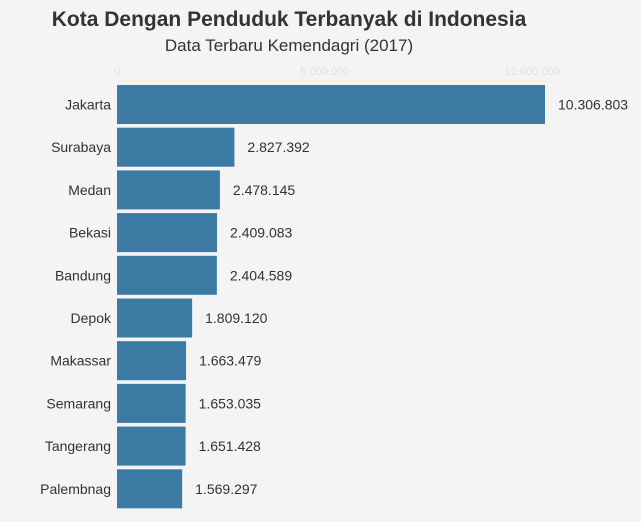 Image resolution: width=641 pixels, height=522 pixels. What do you see at coordinates (226, 489) in the screenshot?
I see `value-label: 1.569.297` at bounding box center [226, 489].